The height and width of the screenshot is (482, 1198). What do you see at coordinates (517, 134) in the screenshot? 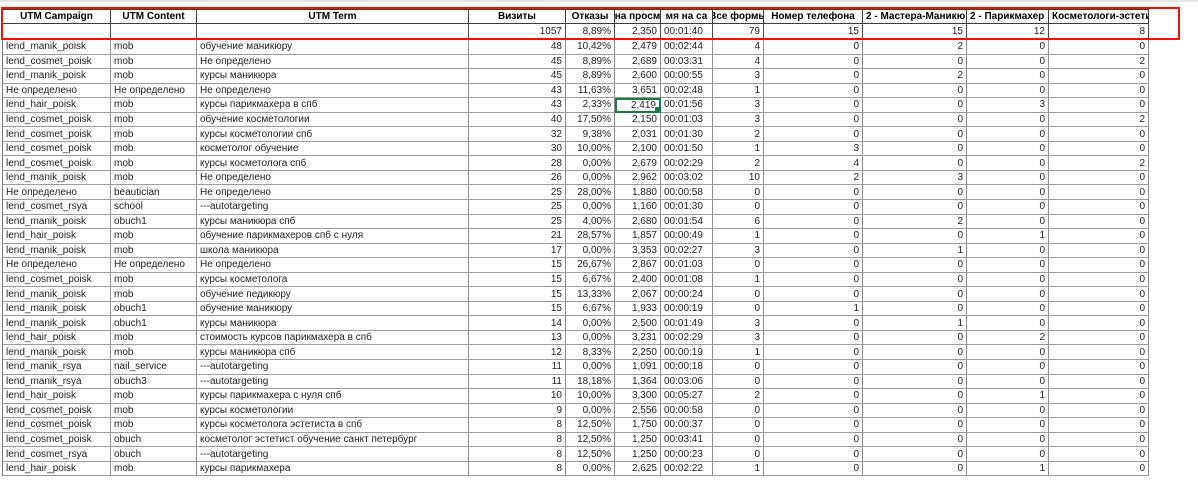
I see `cell-col3: 32` at bounding box center [517, 134].